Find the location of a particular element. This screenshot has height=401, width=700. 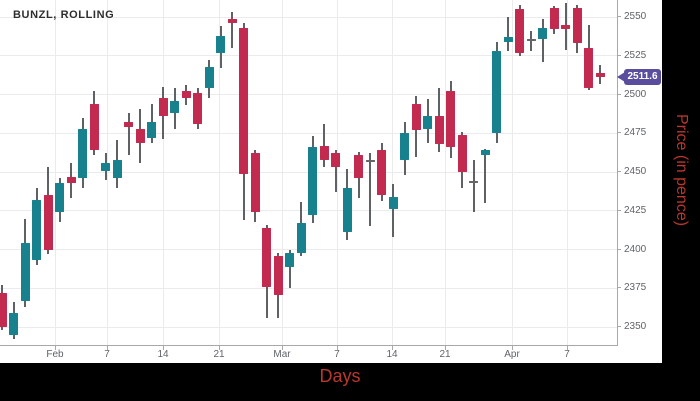

y-tick-label: 2375 is located at coordinates (635, 288).